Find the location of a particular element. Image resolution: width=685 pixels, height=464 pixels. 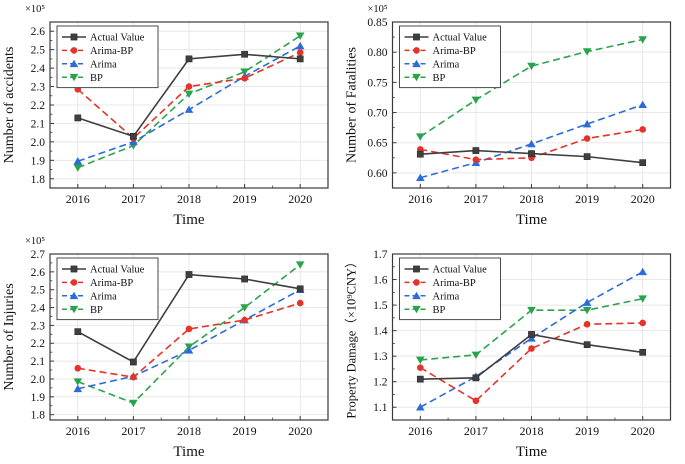

y-axis: 1.1 1.2 1.3 1.4 1.5 1.6 1.7 is located at coordinates (385, 331).